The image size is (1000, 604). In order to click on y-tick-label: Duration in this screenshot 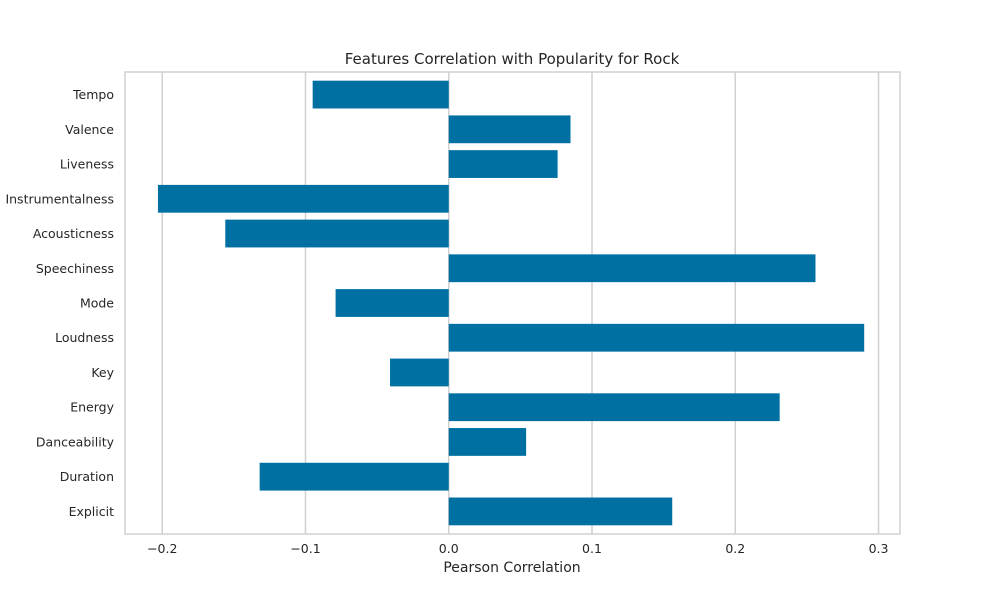, I will do `click(87, 476)`.